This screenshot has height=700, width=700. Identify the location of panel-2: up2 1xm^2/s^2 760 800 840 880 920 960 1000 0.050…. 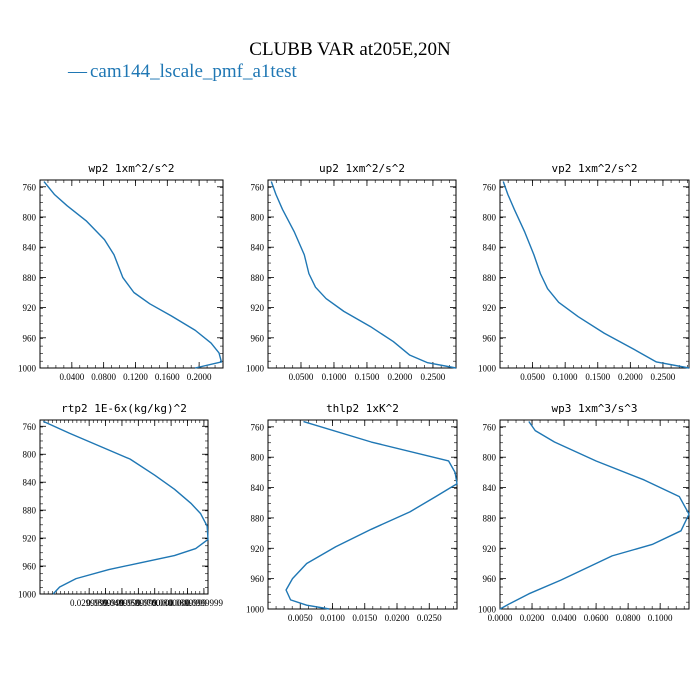
(351, 272).